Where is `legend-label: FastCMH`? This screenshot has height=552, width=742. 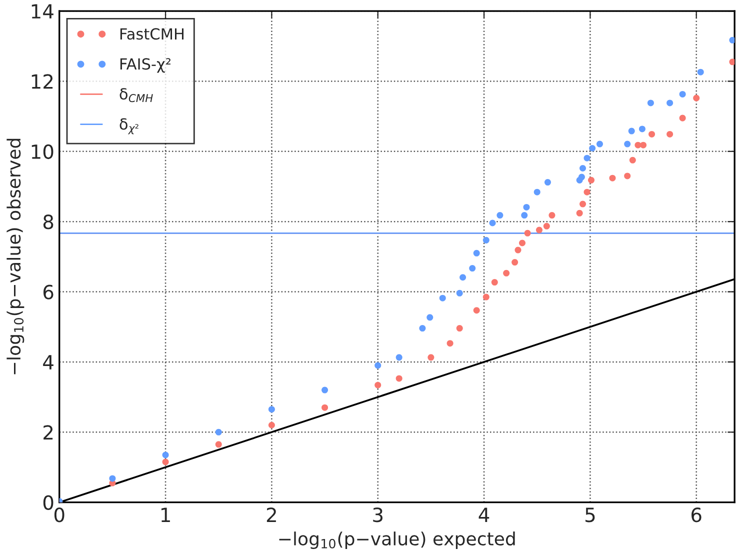
legend-label: FastCMH is located at coordinates (152, 34).